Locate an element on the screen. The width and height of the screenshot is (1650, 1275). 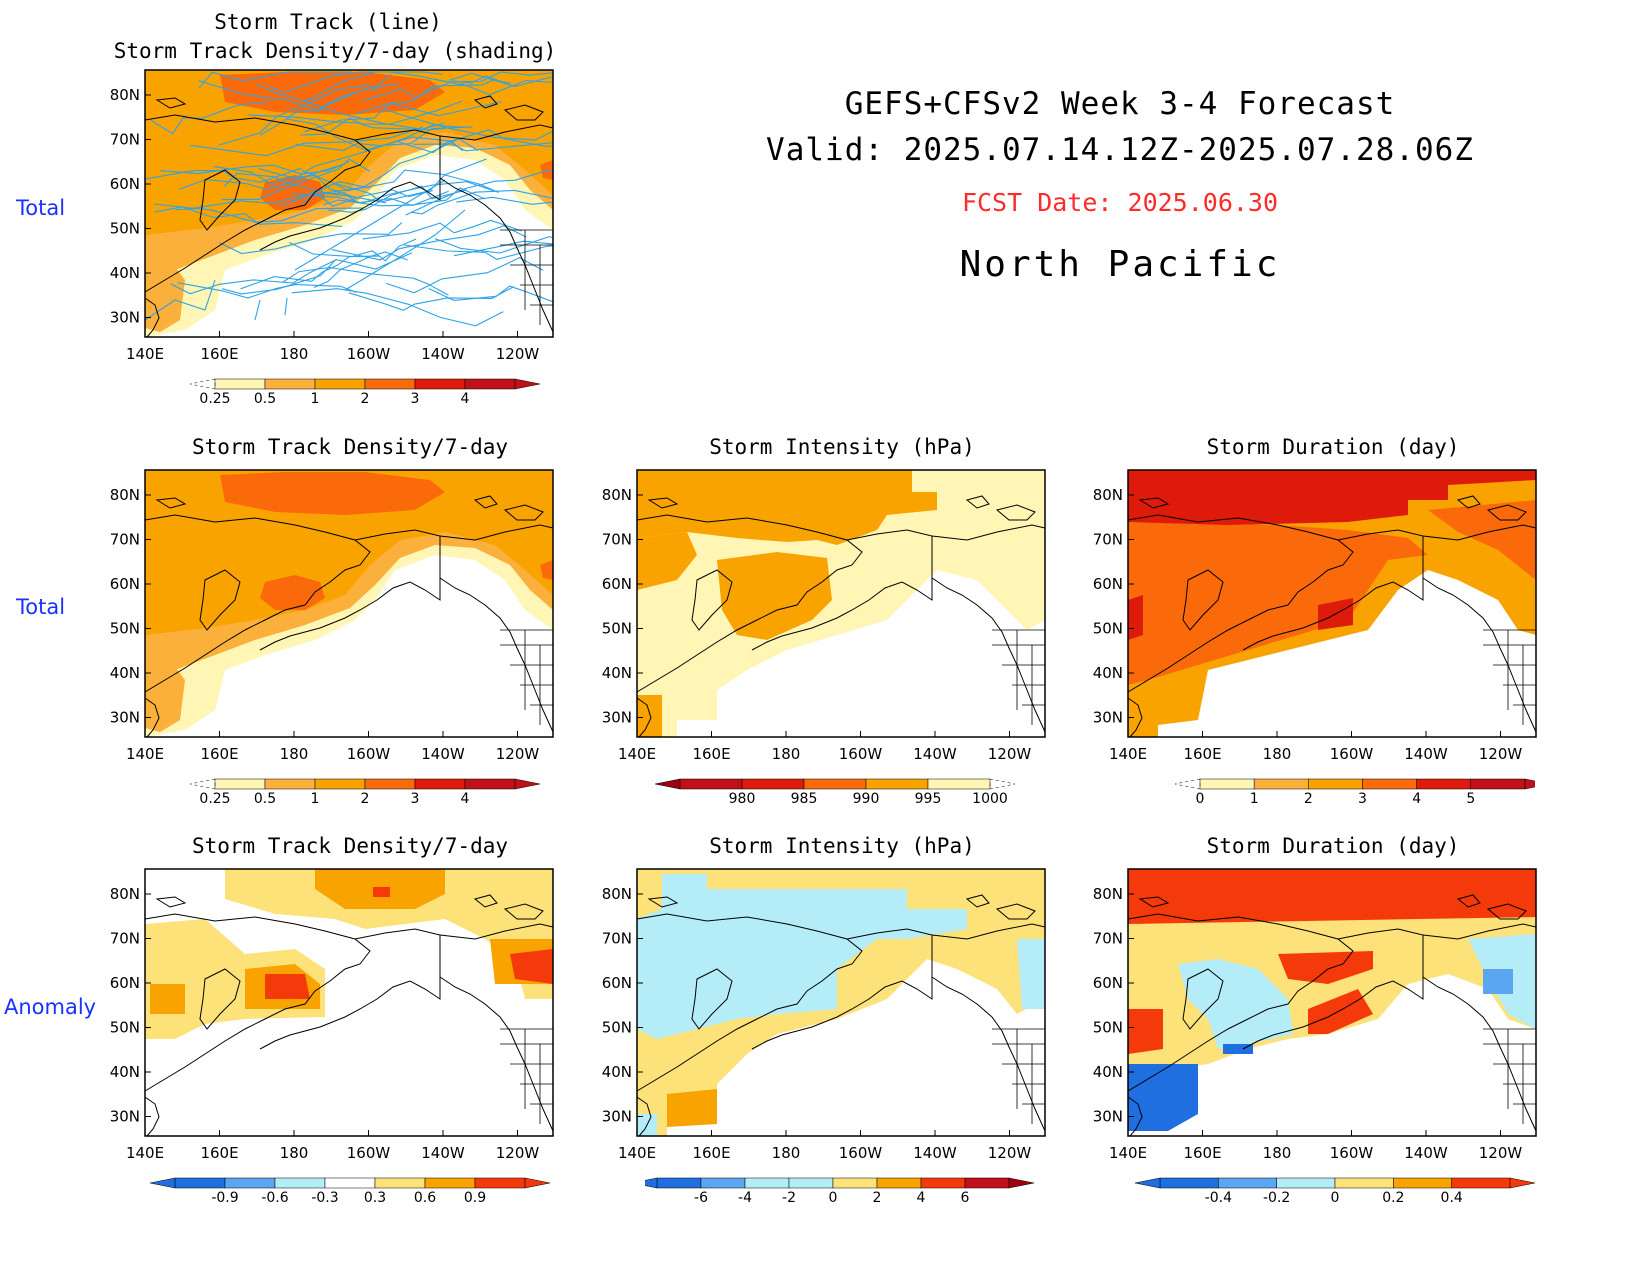
panel-title-intensity-total: Storm Intensity (hPa) is located at coordinates (842, 447).